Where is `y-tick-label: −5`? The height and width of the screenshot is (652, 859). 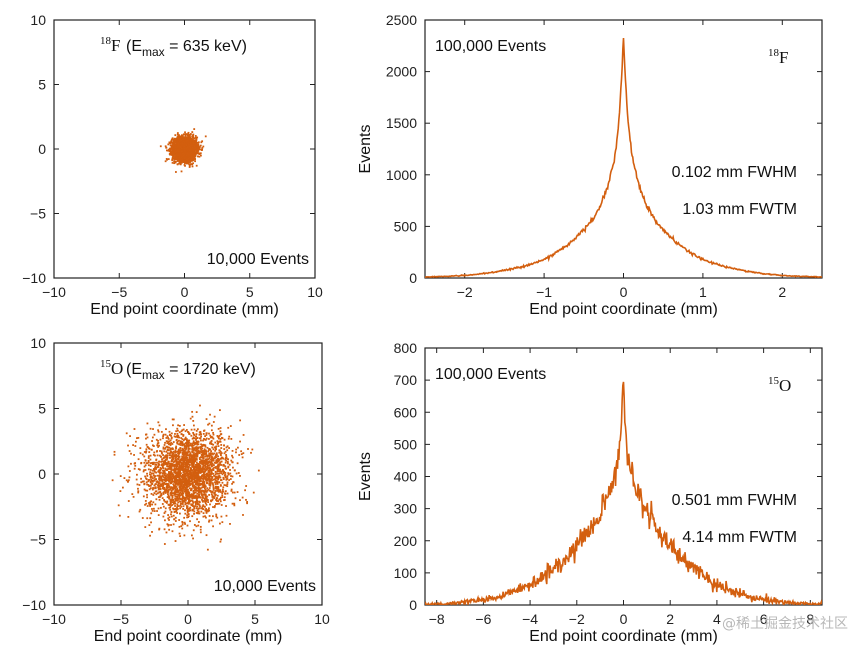 y-tick-label: −5 is located at coordinates (38, 540).